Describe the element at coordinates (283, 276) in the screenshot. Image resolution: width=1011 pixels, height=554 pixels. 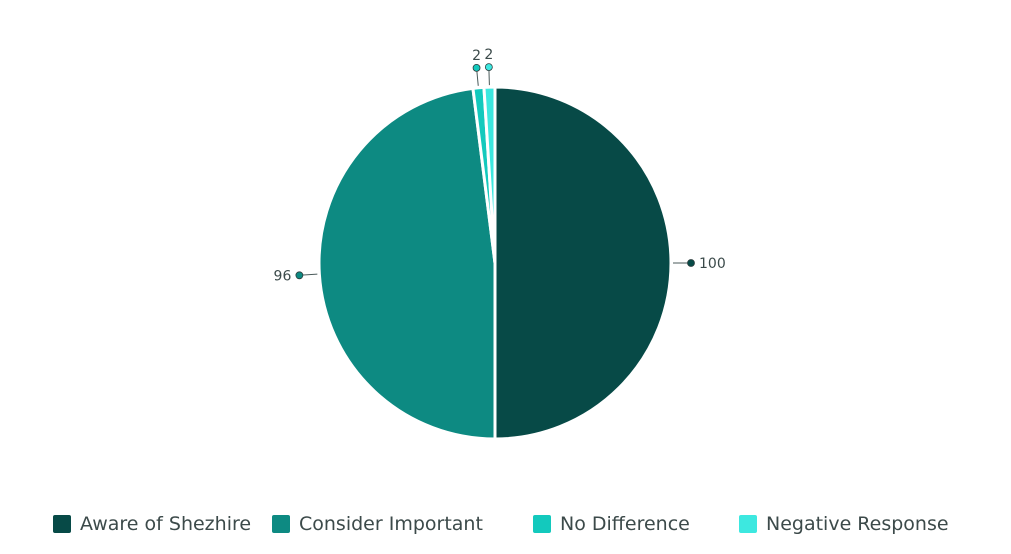
I see `data-label: 96` at that location.